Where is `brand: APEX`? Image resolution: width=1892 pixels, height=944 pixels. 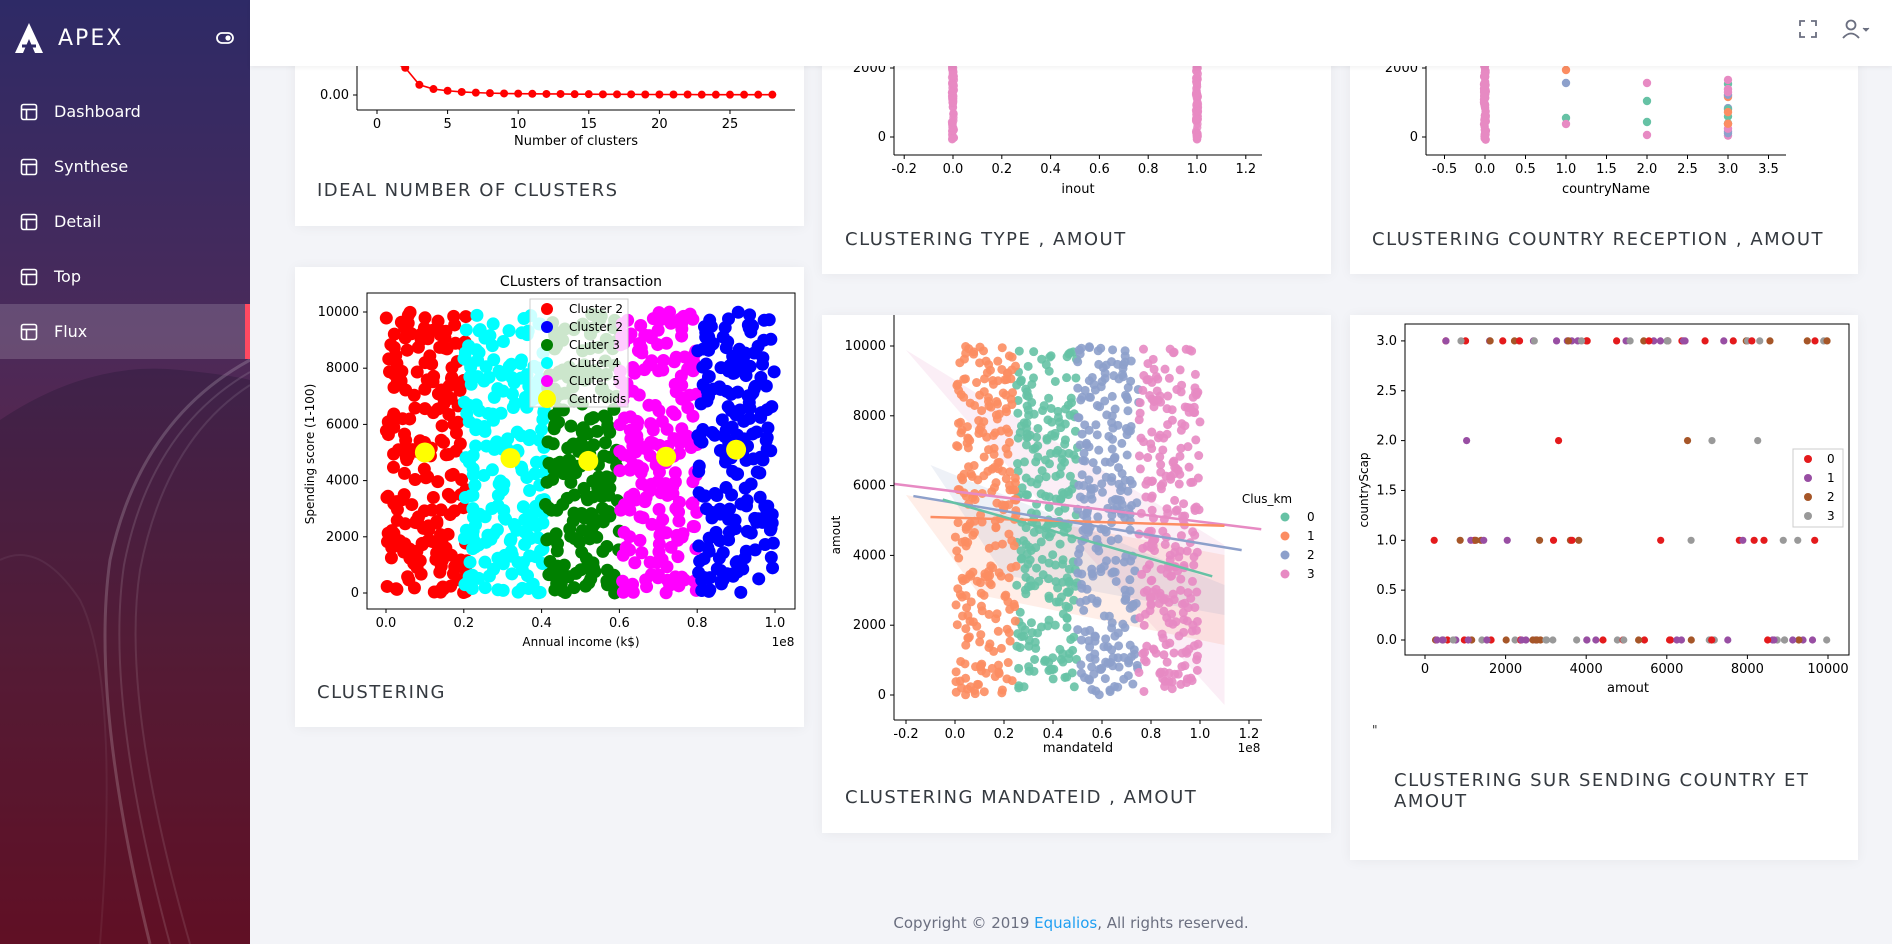 brand: APEX is located at coordinates (68, 38).